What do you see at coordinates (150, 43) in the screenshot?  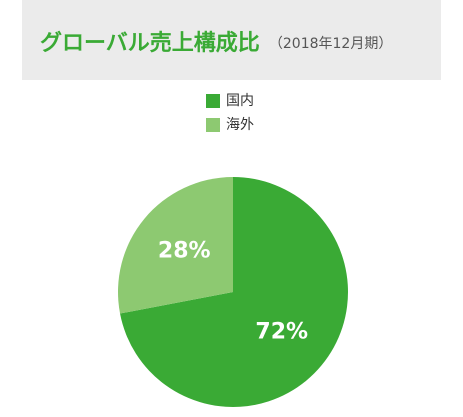 I see `chart-title: グローバル売上構成比` at bounding box center [150, 43].